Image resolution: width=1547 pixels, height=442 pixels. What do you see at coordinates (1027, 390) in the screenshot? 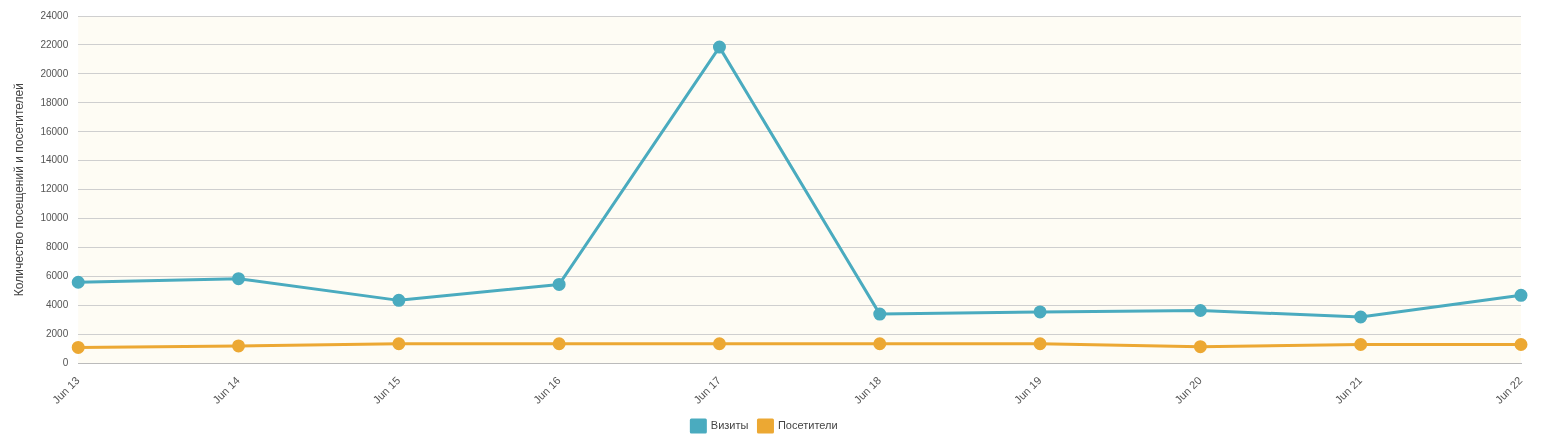
I see `x-tick-label: Jun 19` at bounding box center [1027, 390].